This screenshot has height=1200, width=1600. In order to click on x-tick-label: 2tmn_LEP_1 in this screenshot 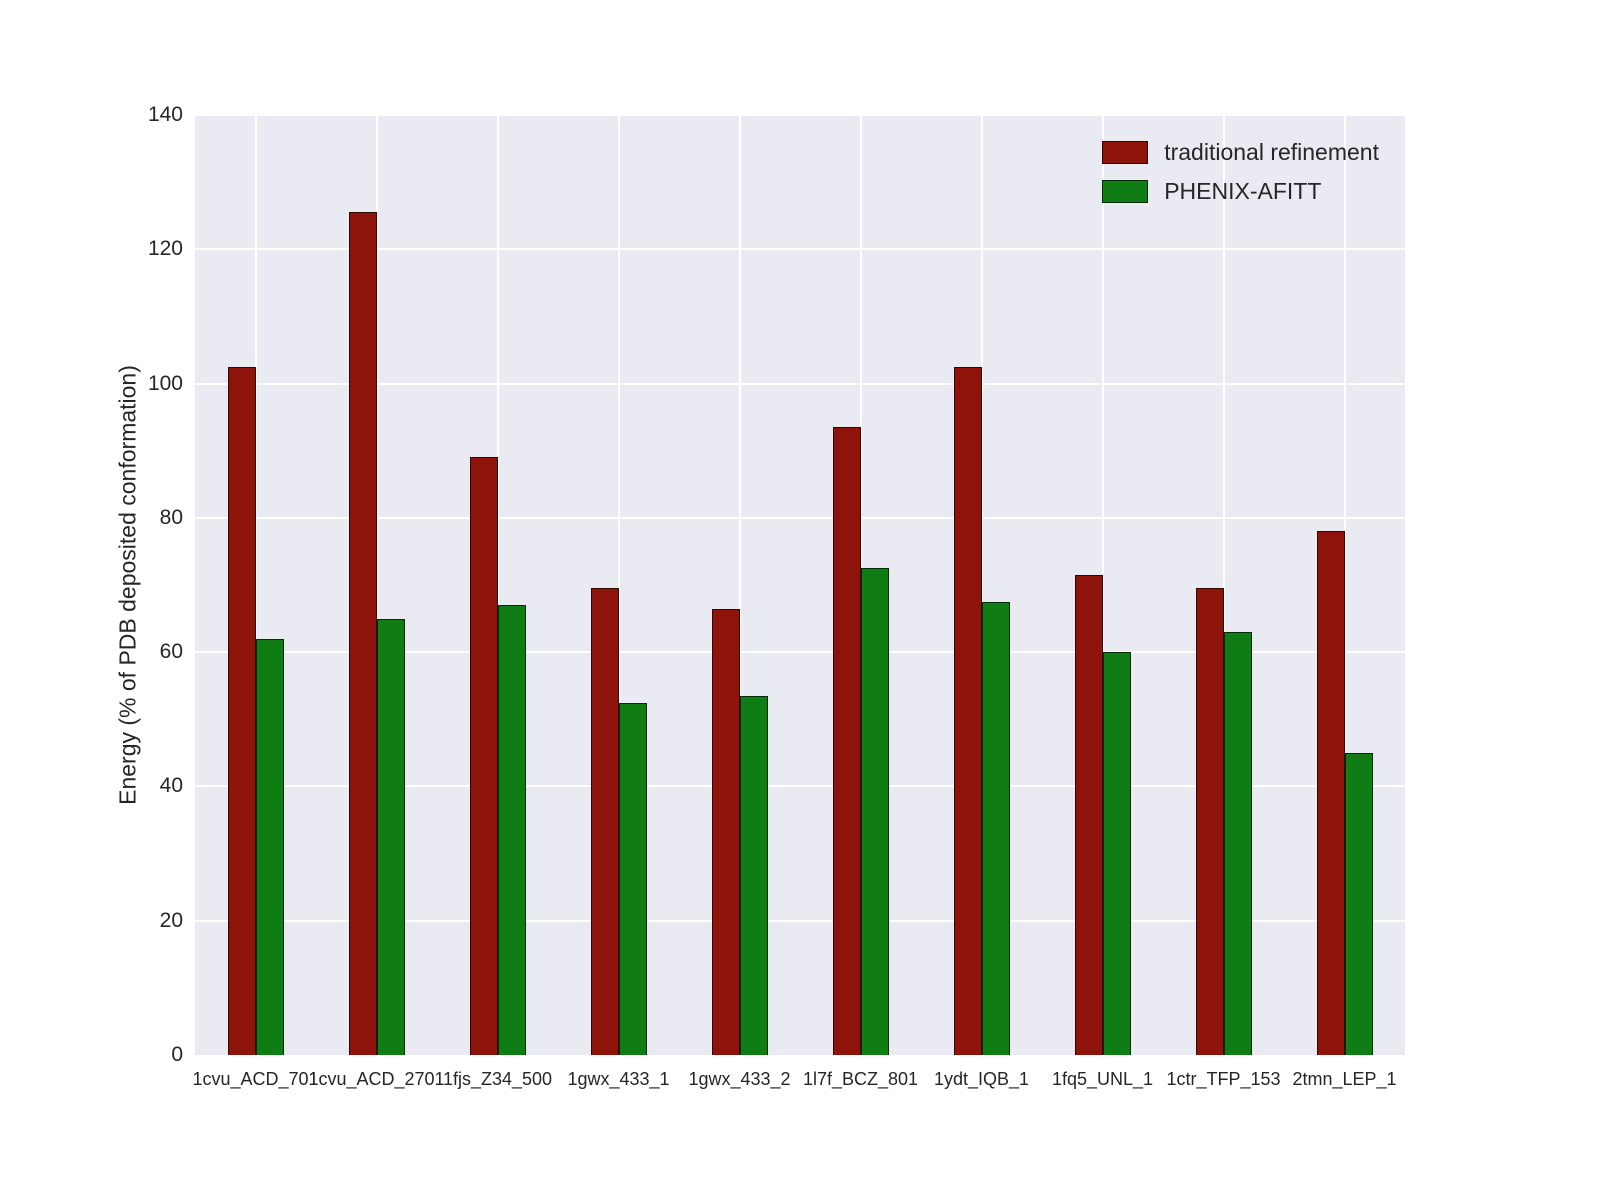, I will do `click(1344, 1079)`.